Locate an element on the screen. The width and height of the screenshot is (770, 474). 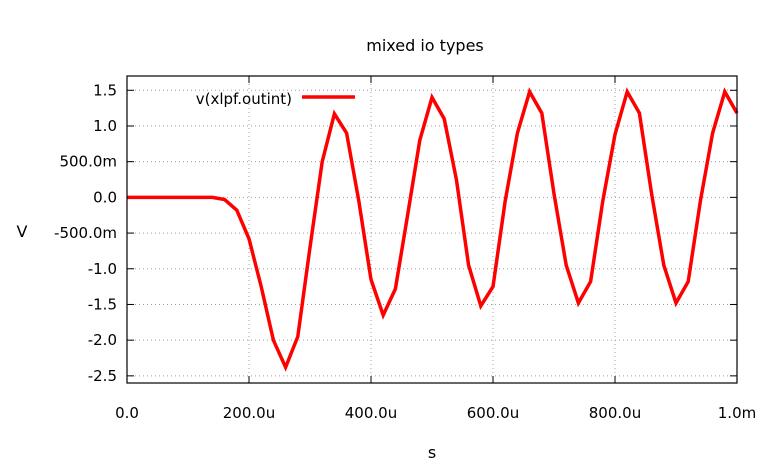
legend-label: v(xlpf.outint) is located at coordinates (244, 99).